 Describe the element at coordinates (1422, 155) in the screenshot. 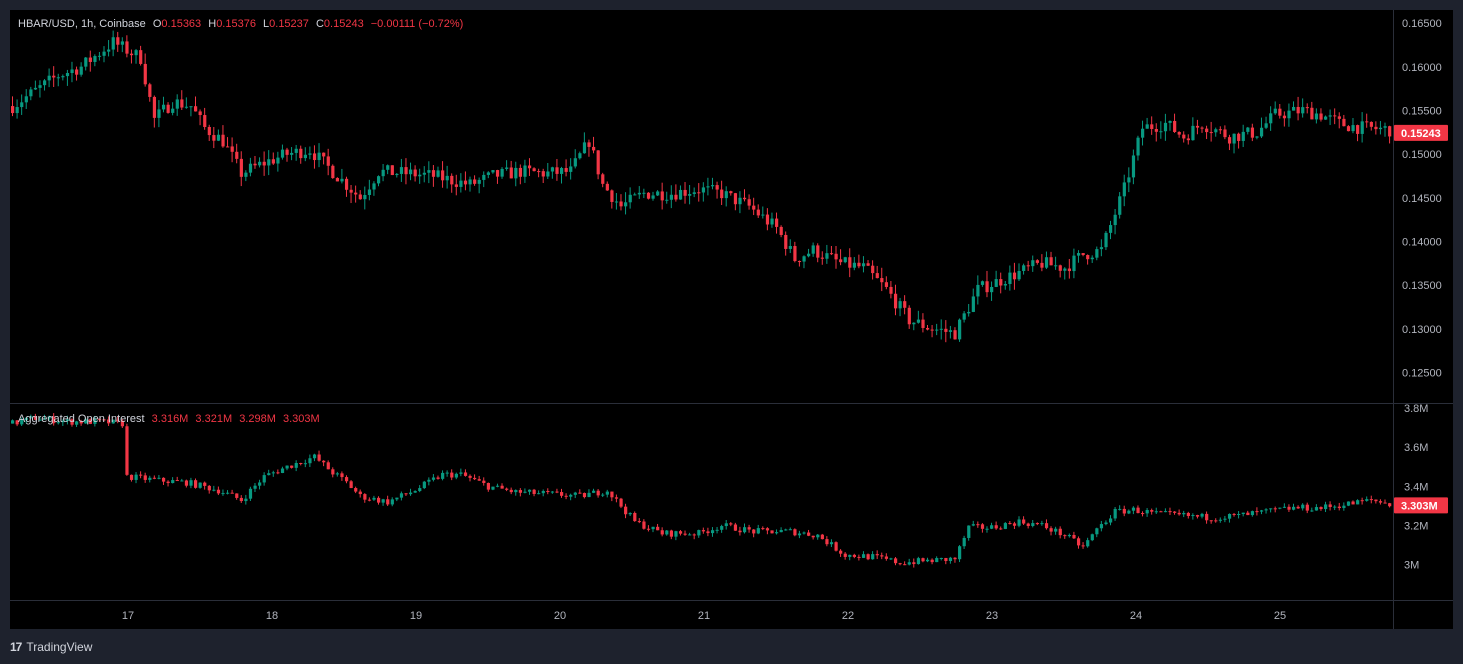

I see `price-tick-label: 0.15000` at that location.